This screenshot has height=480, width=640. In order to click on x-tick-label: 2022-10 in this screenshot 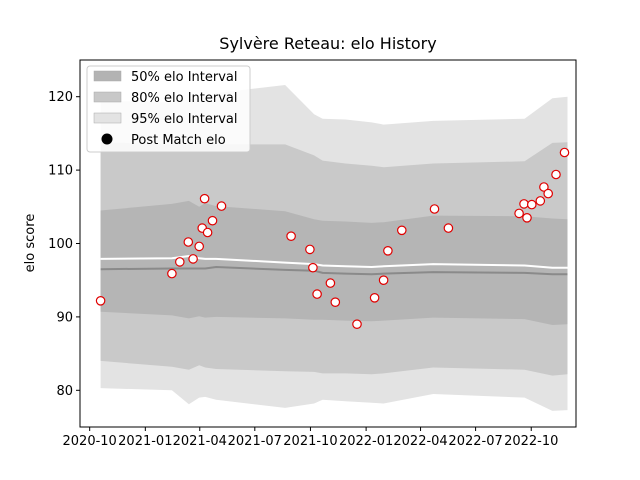, I will do `click(531, 441)`.